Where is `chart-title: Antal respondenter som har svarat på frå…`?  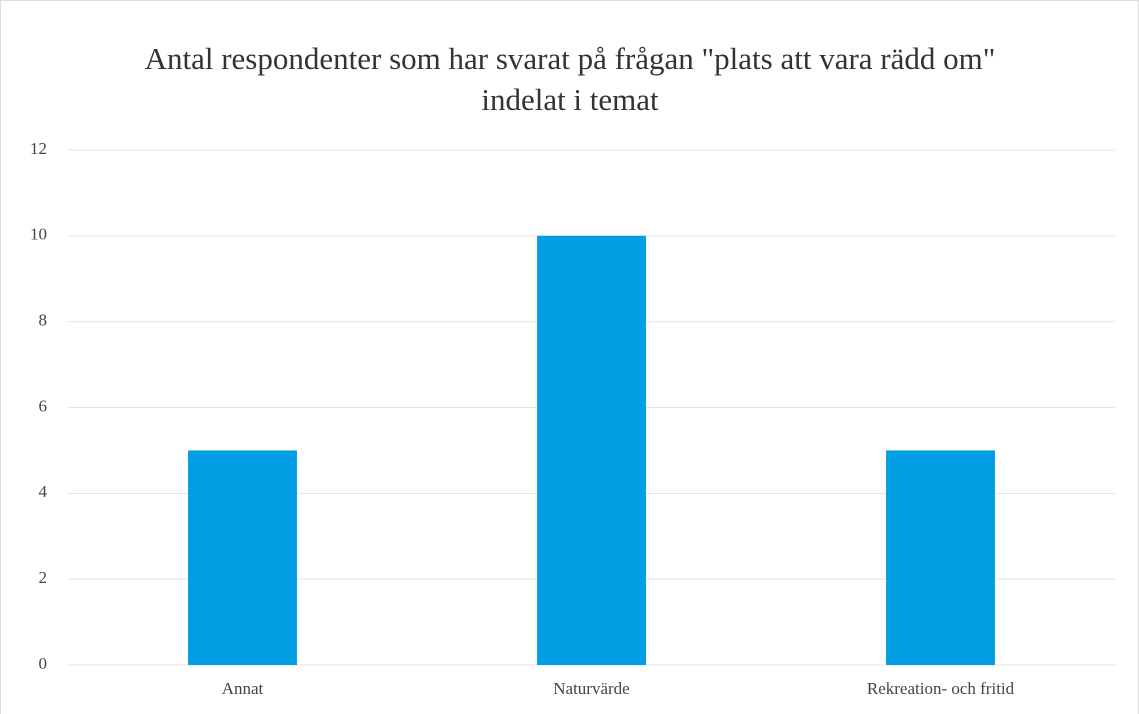
chart-title: Antal respondenter som har svarat på frå… is located at coordinates (570, 79).